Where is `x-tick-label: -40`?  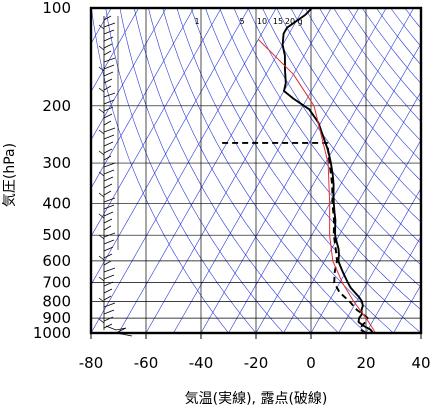 x-tick-label: -40 is located at coordinates (201, 363).